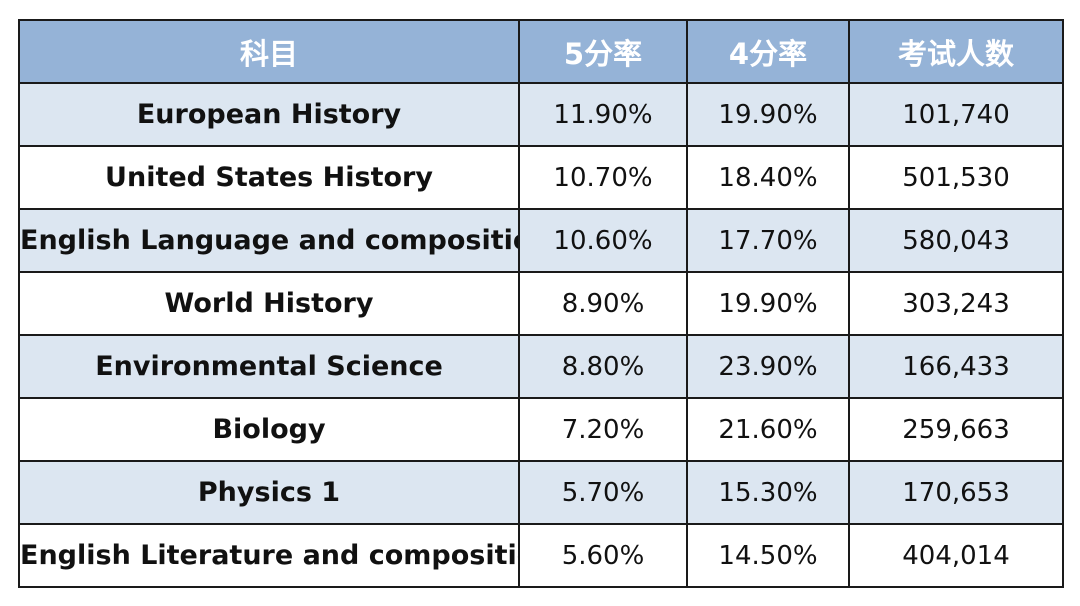 The height and width of the screenshot is (606, 1080). What do you see at coordinates (956, 303) in the screenshot?
I see `test-takers-cell: 303,243` at bounding box center [956, 303].